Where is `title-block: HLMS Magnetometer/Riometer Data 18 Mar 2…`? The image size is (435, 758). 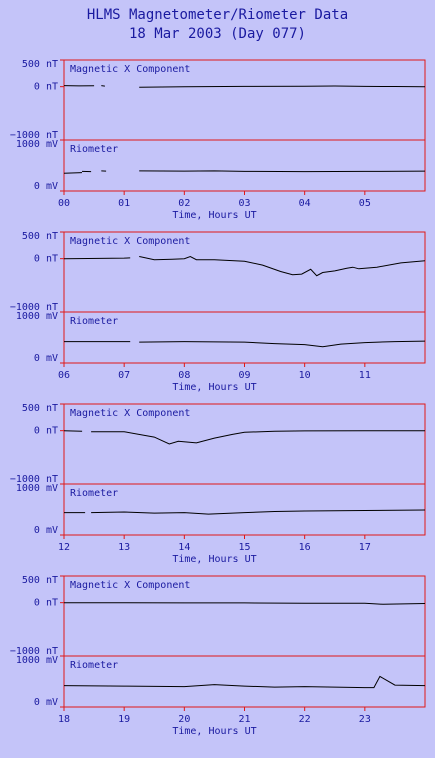 title-block: HLMS Magnetometer/Riometer Data 18 Mar 2… is located at coordinates (217, 25).